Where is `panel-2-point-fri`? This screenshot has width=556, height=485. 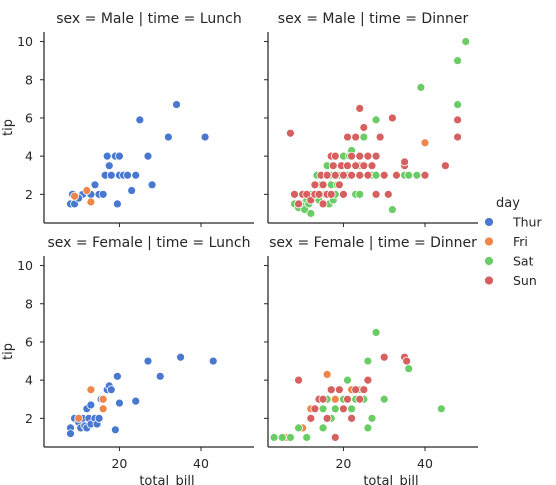 panel-2-point-fri is located at coordinates (425, 143).